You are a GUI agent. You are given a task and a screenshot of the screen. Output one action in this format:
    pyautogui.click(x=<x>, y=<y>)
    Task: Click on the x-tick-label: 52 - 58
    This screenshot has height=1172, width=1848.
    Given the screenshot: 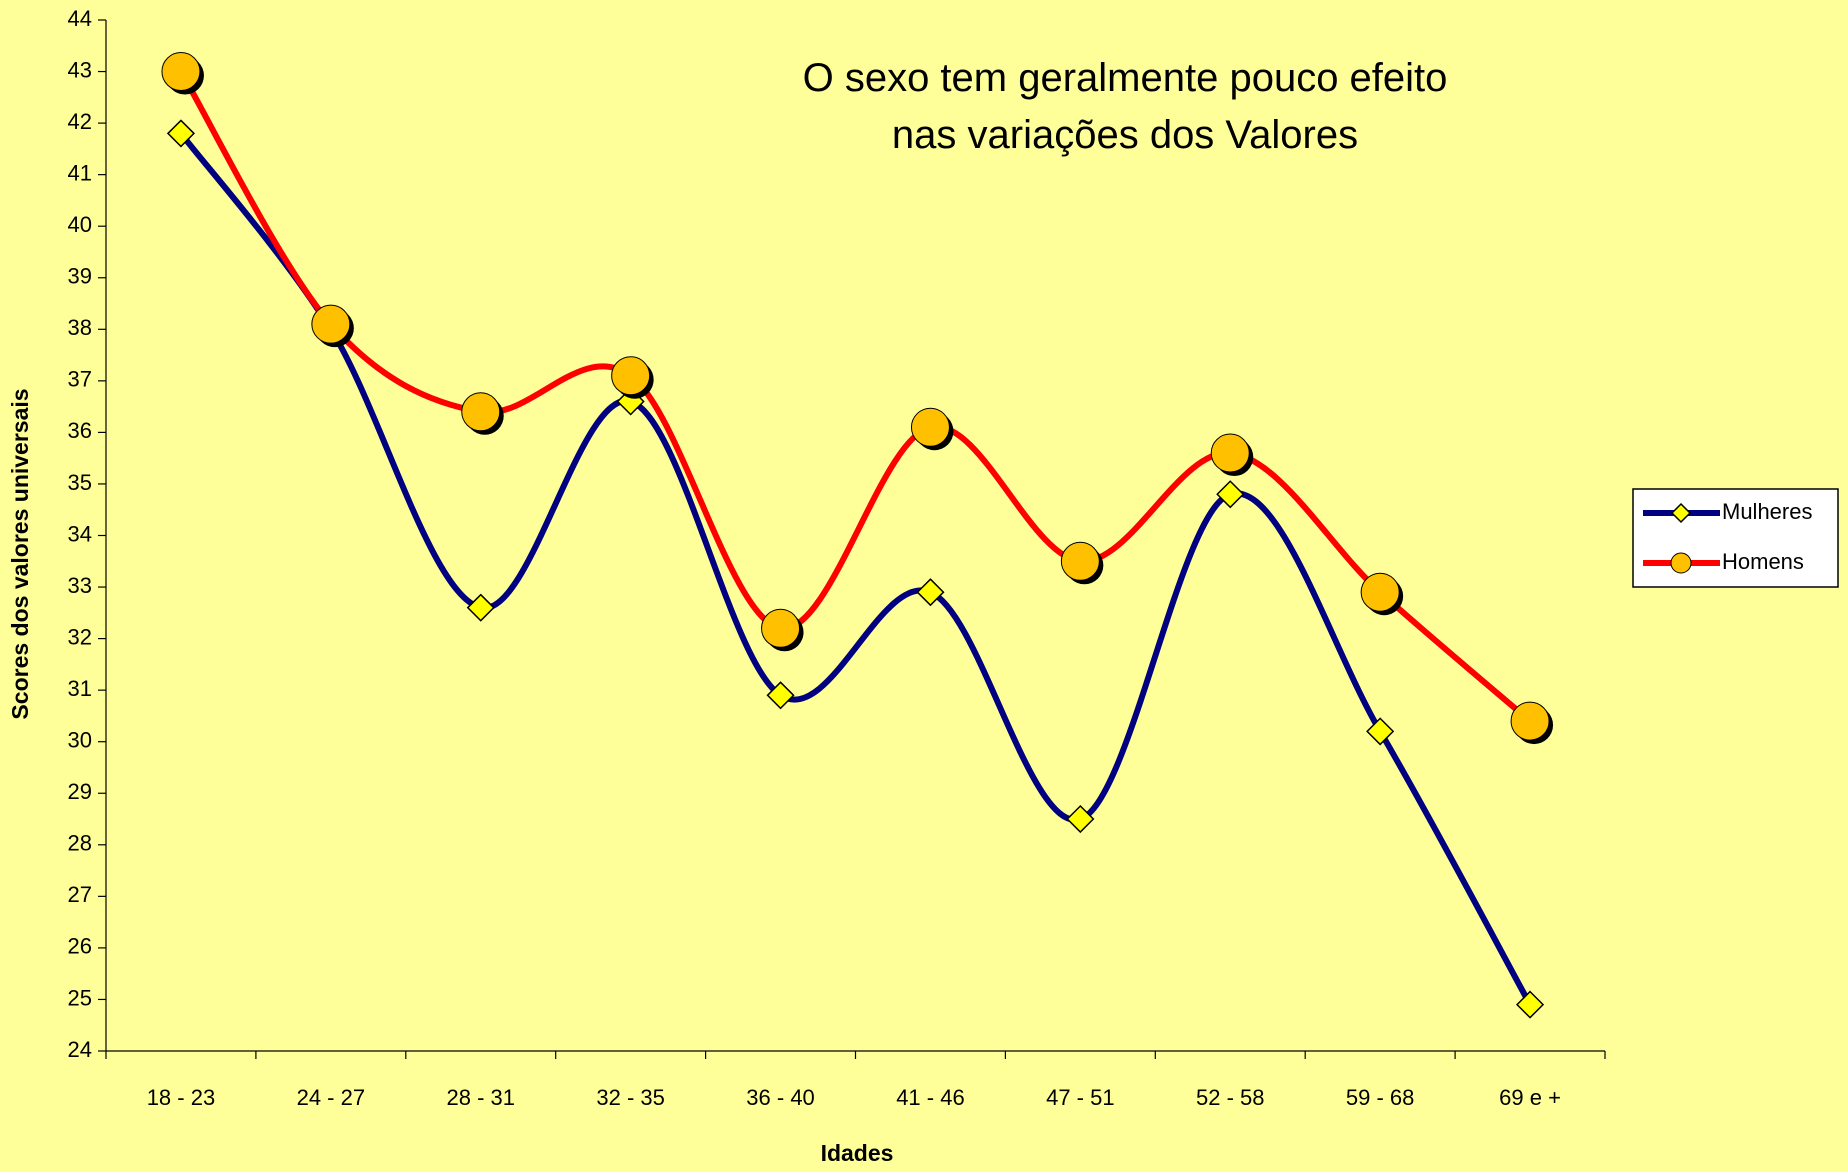 What is the action you would take?
    pyautogui.click(x=1230, y=1097)
    